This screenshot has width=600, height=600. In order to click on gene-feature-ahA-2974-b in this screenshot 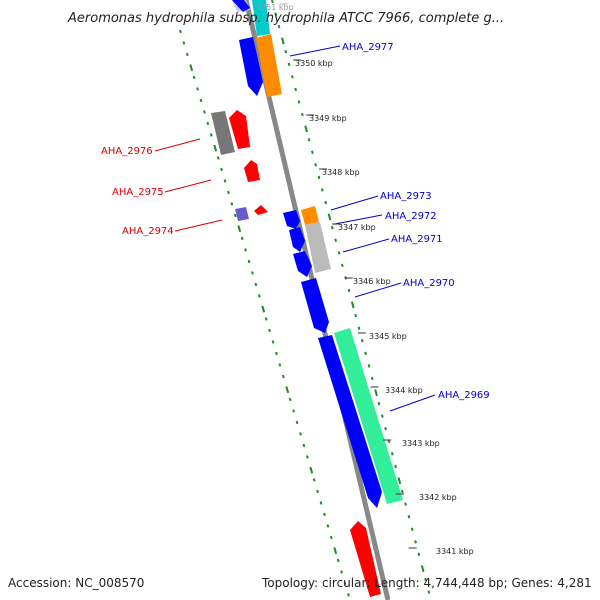, I will do `click(261, 210)`.